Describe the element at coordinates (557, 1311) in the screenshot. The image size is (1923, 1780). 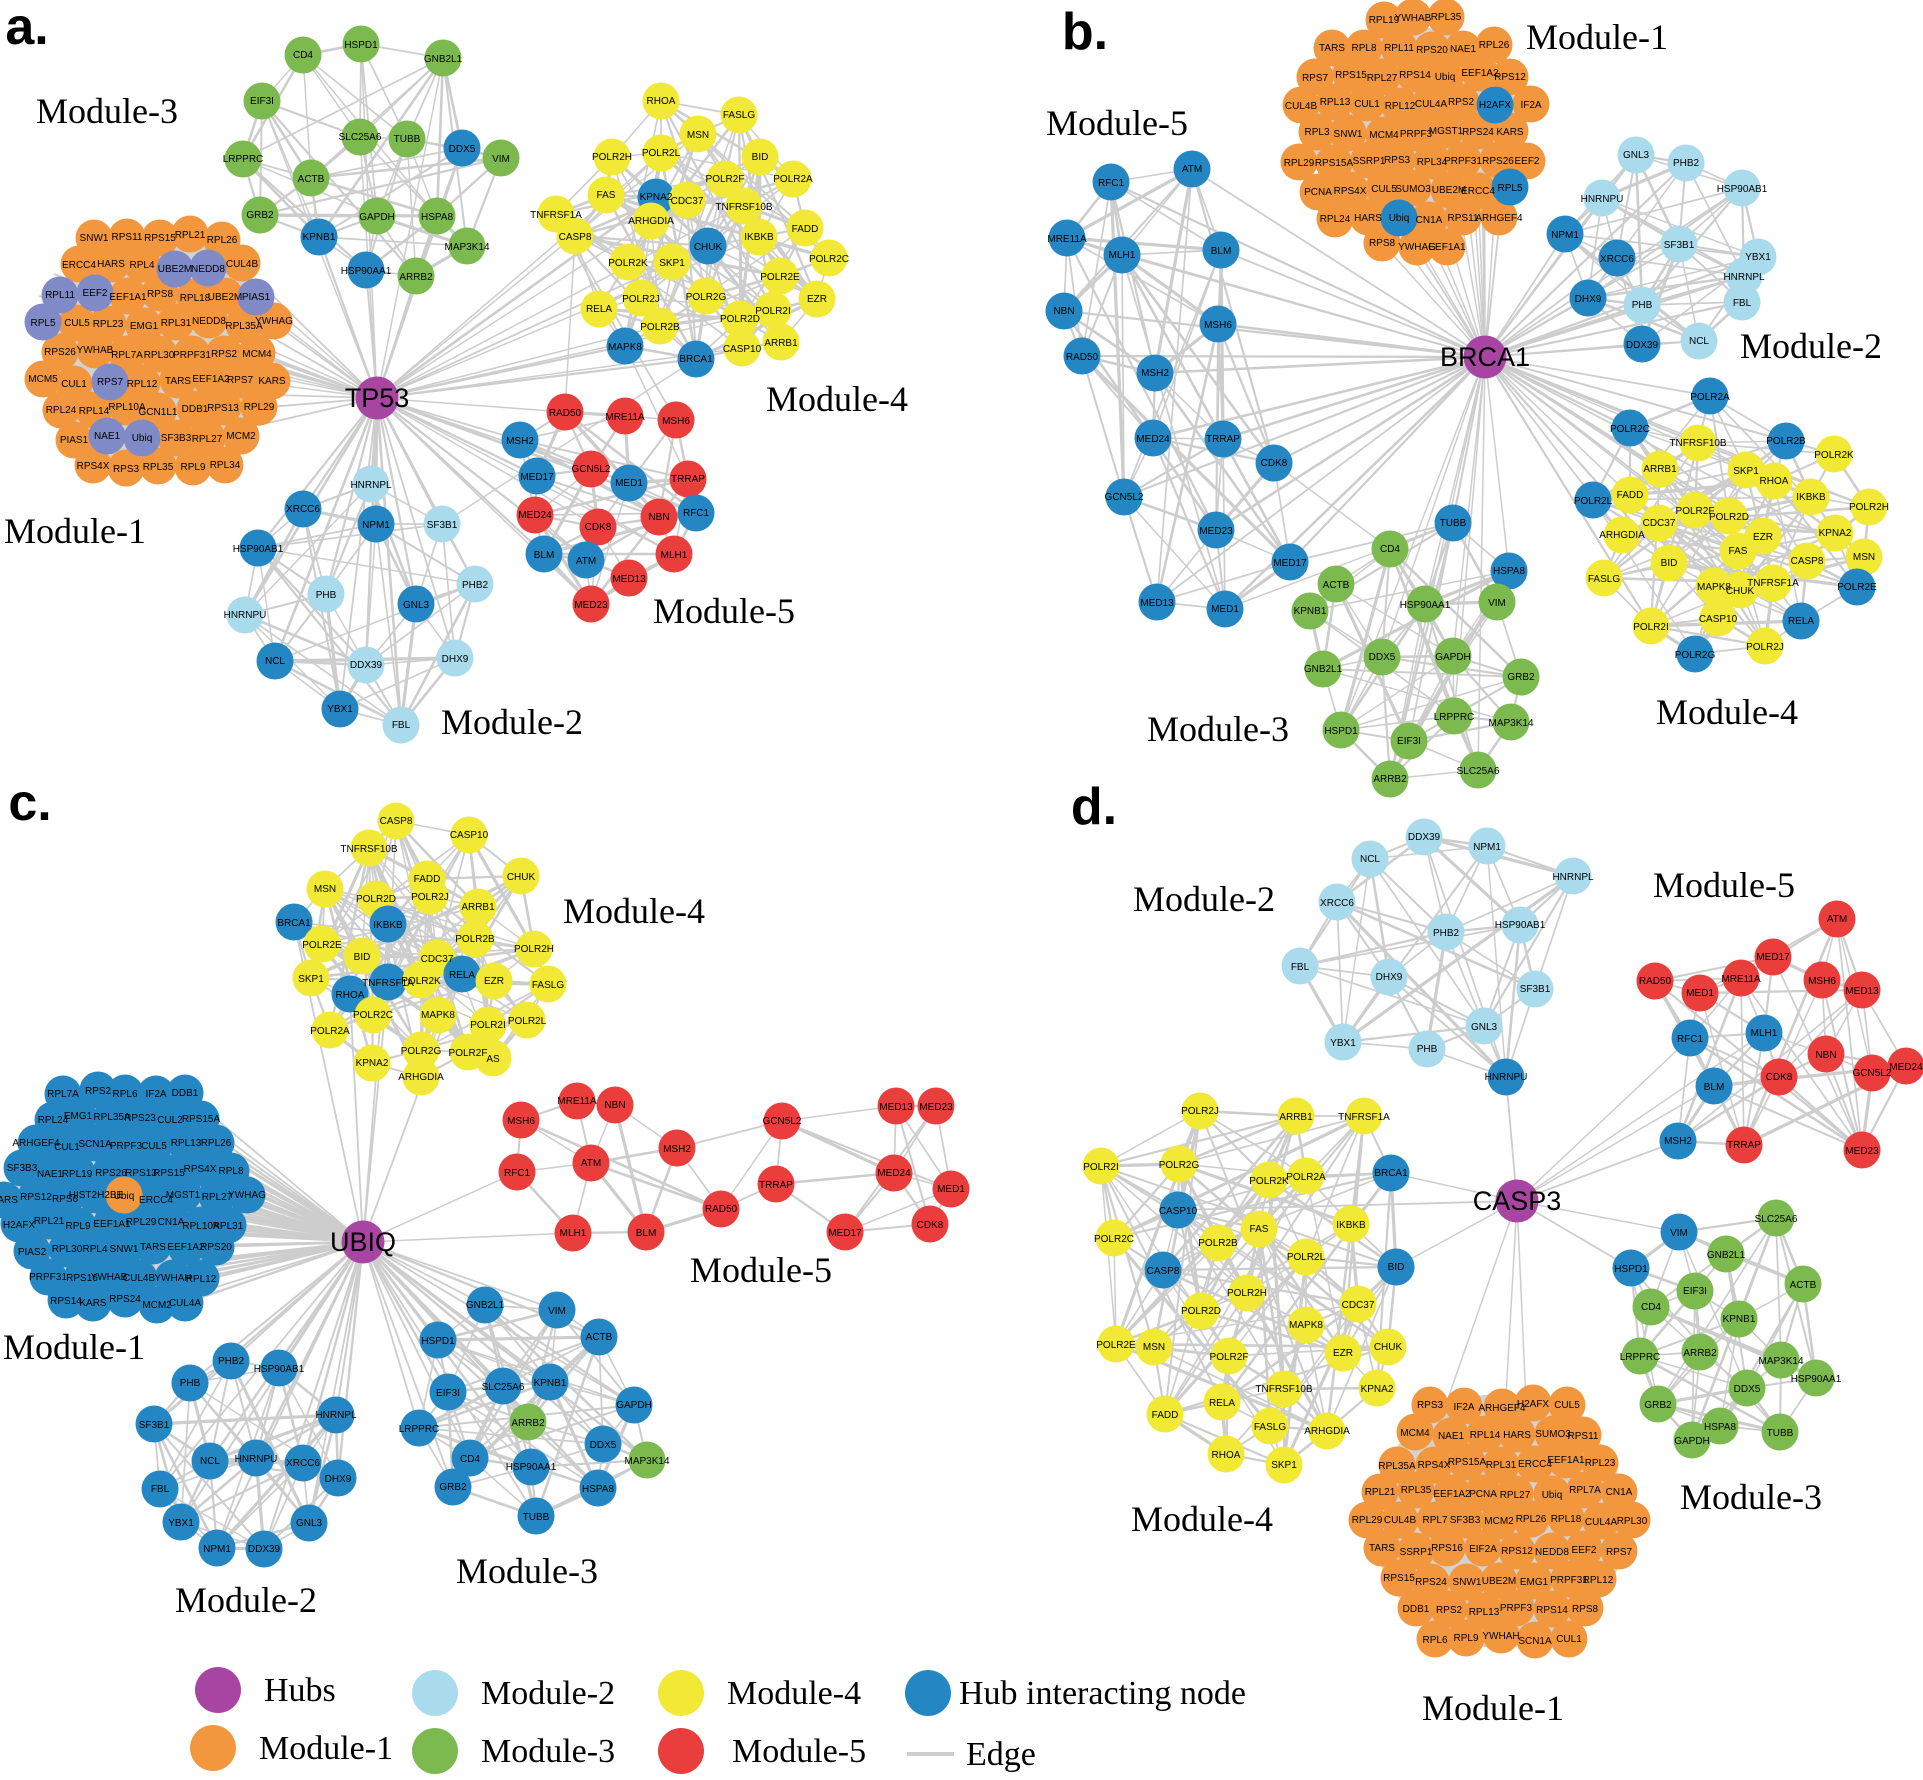
I see `svg-text: VIM` at that location.